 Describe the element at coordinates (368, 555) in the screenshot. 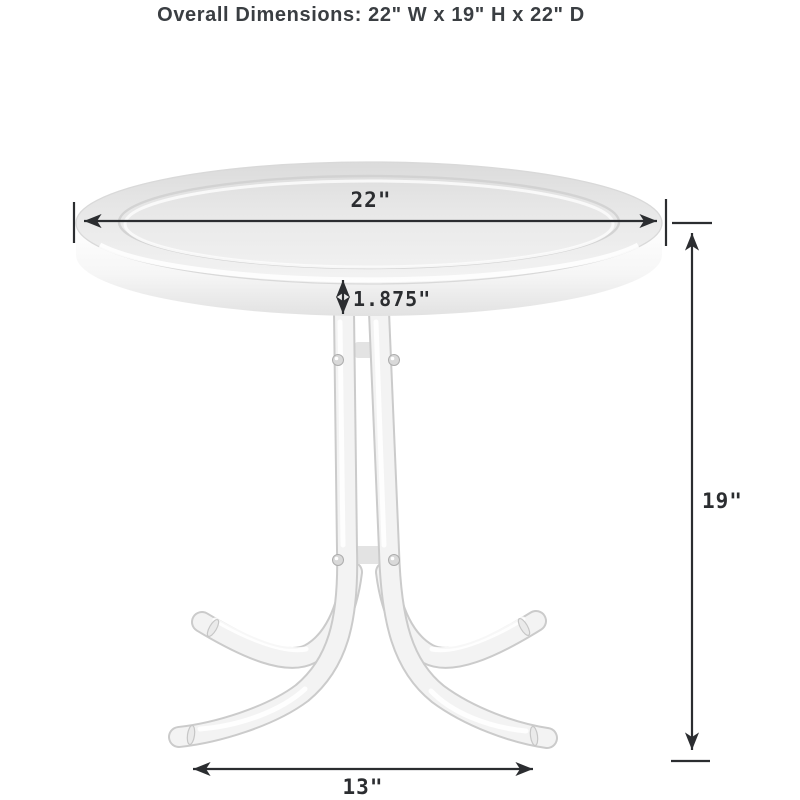

I see `pedestal-connector-bottom` at that location.